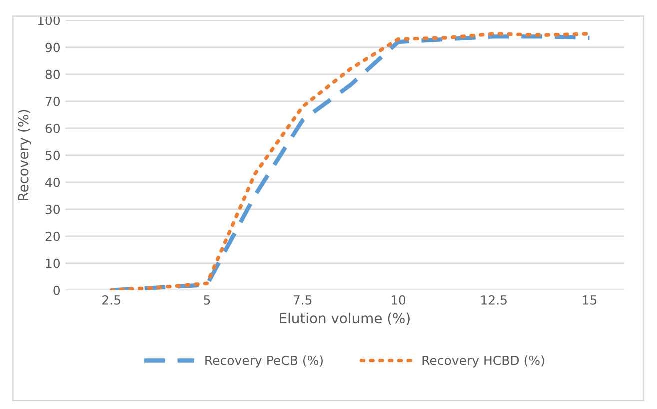 The height and width of the screenshot is (409, 657). I want to click on y-axis-title: Recovery (%), so click(25, 155).